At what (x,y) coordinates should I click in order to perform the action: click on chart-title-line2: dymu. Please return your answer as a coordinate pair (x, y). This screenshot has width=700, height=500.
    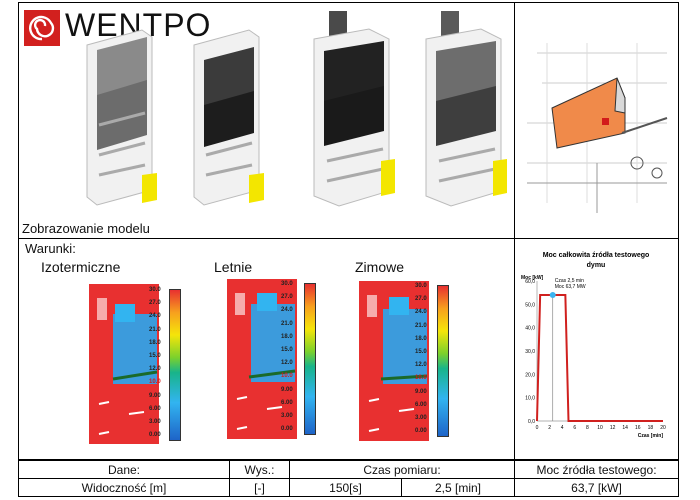
    Looking at the image, I should click on (596, 265).